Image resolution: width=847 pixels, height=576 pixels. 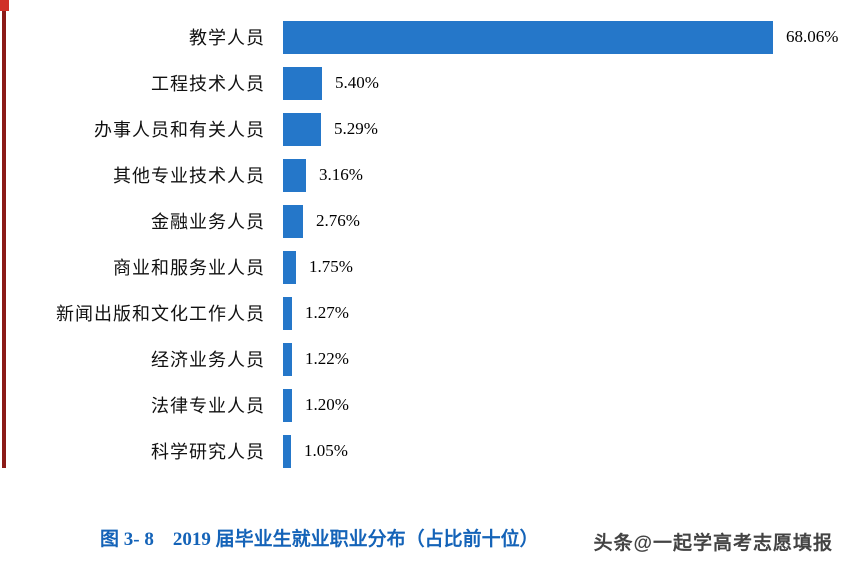 What do you see at coordinates (565, 313) in the screenshot?
I see `bar-track: 1.27%` at bounding box center [565, 313].